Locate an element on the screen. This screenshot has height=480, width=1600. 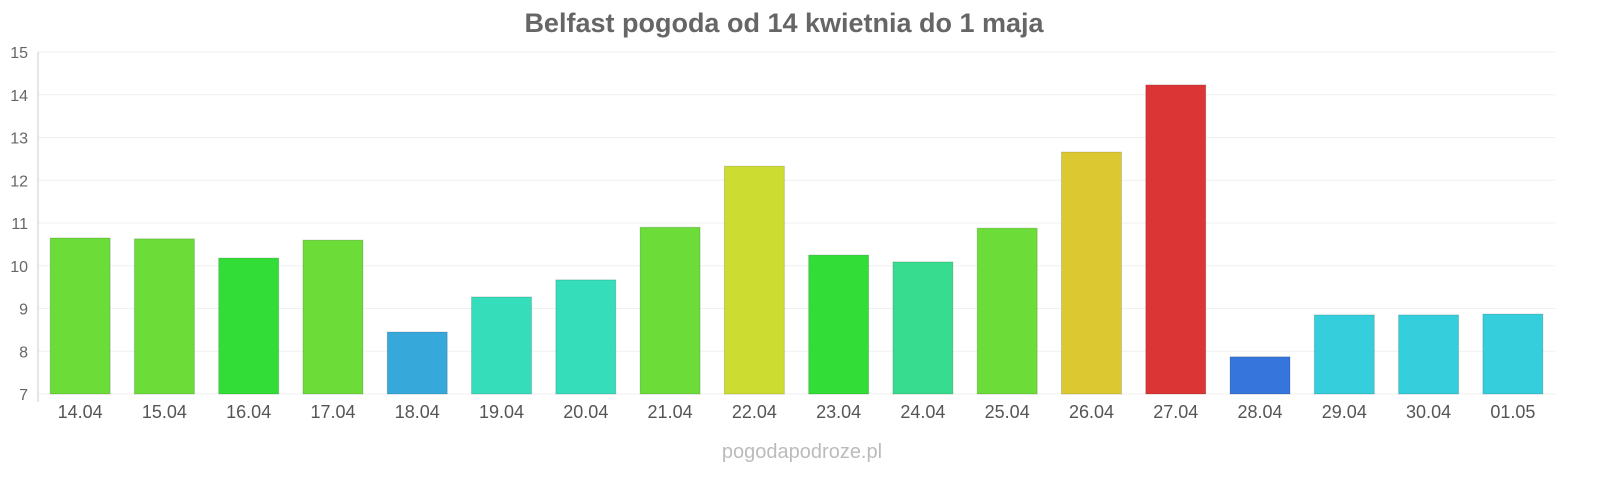
x-tick-label: 29.04 is located at coordinates (1344, 412).